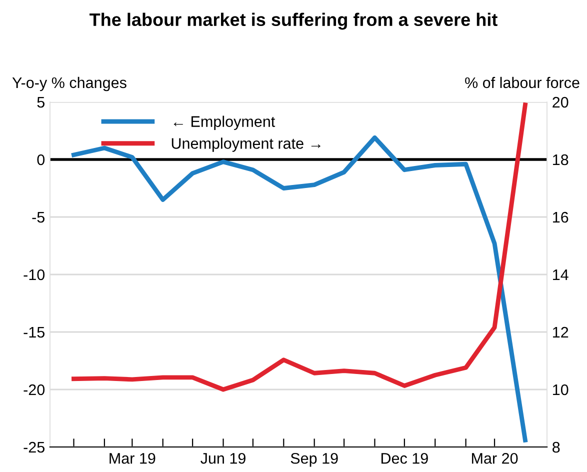 This screenshot has width=587, height=472. What do you see at coordinates (294, 21) in the screenshot?
I see `chart-title: The labour market is suffering from a severe hit` at bounding box center [294, 21].